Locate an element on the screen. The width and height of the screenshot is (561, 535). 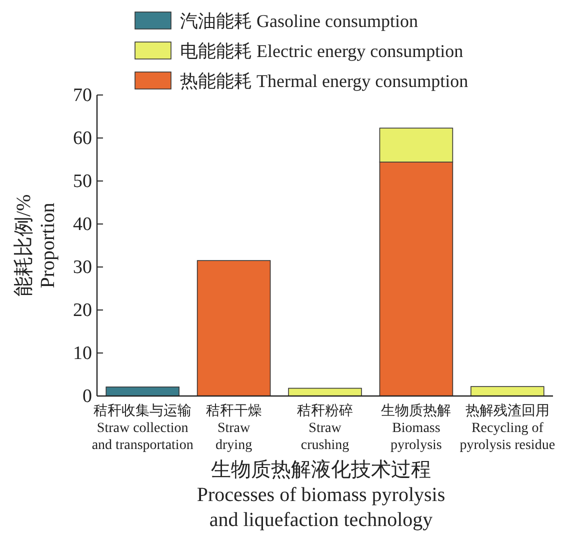
legend-label: 电能能耗 Electric energy consumption is located at coordinates (322, 51).